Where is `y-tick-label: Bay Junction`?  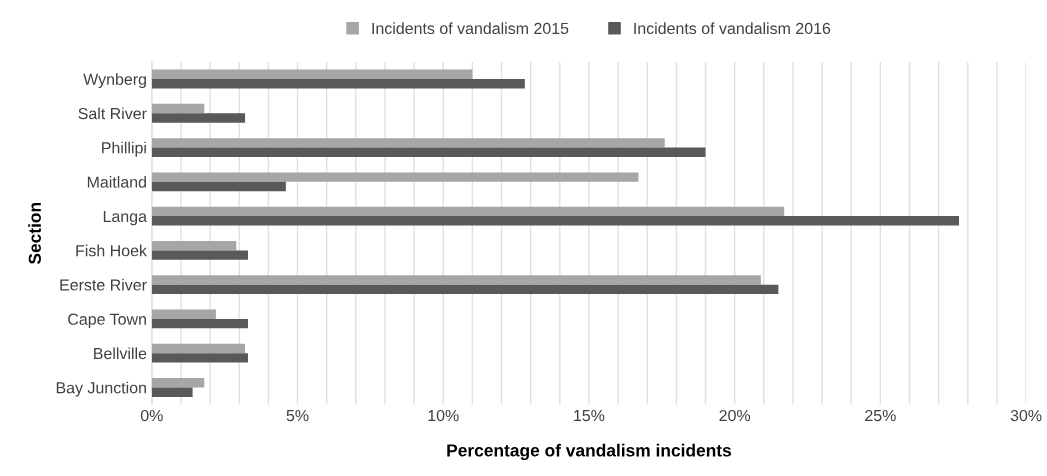
y-tick-label: Bay Junction is located at coordinates (101, 389).